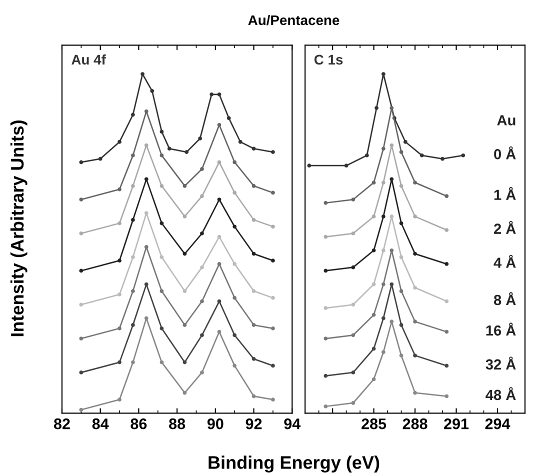 This screenshot has width=539, height=476. What do you see at coordinates (505, 299) in the screenshot?
I see `text: 8 Å` at bounding box center [505, 299].